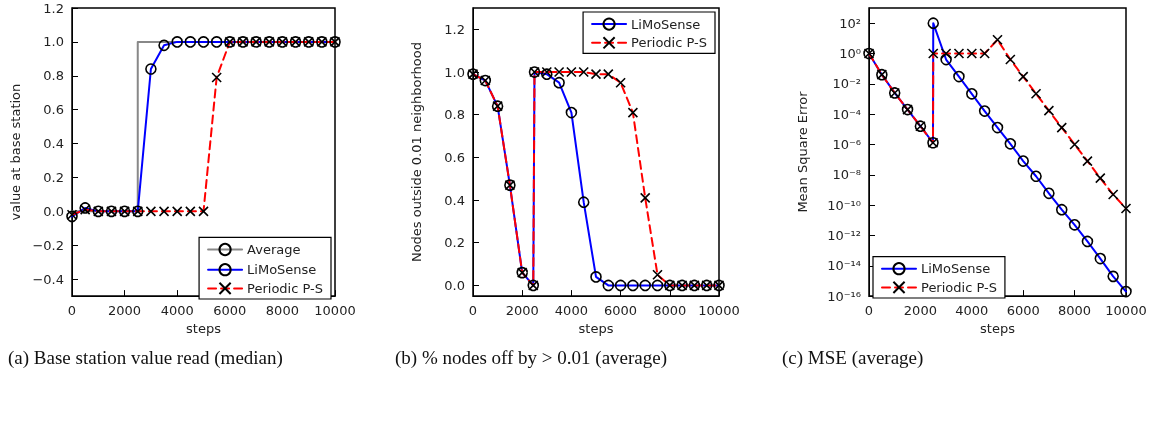 The height and width of the screenshot is (435, 1161). Describe the element at coordinates (846, 114) in the screenshot. I see `y-tick-label: 10⁻⁴` at that location.